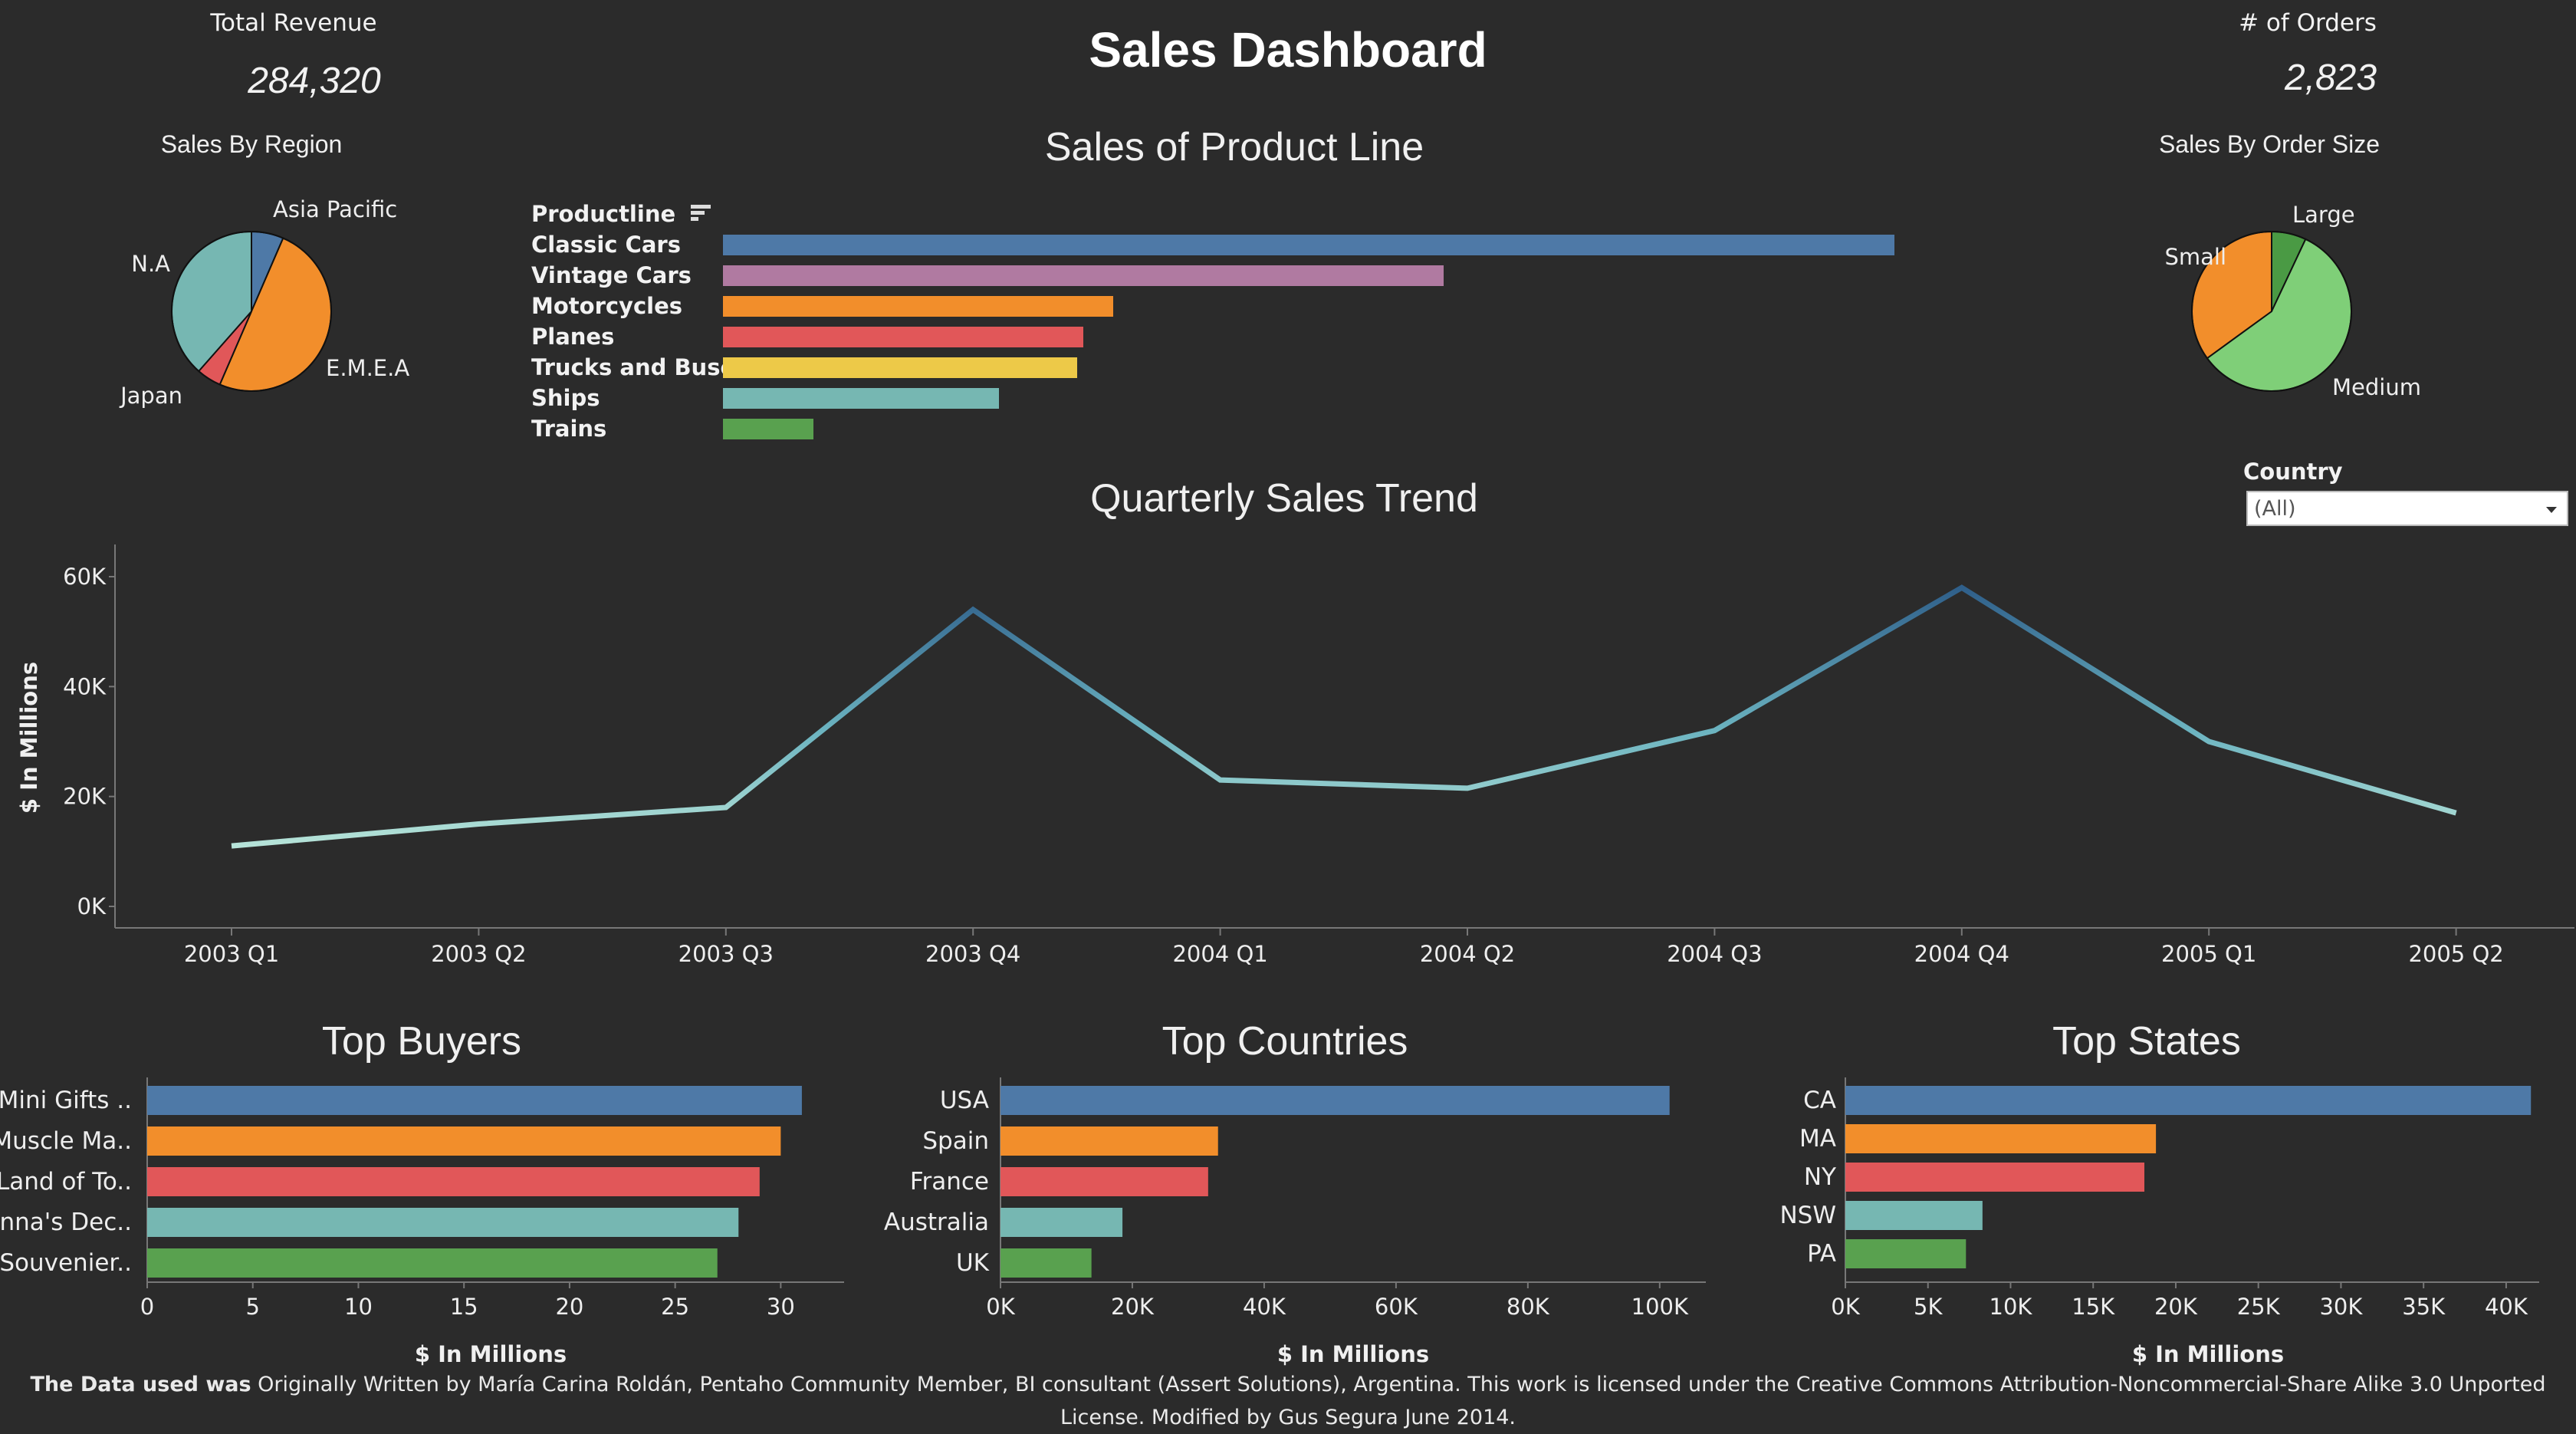 Image resolution: width=2576 pixels, height=1434 pixels. Describe the element at coordinates (1468, 954) in the screenshot. I see `trend-x-tick-label-2004-q2: 2004 Q2` at that location.